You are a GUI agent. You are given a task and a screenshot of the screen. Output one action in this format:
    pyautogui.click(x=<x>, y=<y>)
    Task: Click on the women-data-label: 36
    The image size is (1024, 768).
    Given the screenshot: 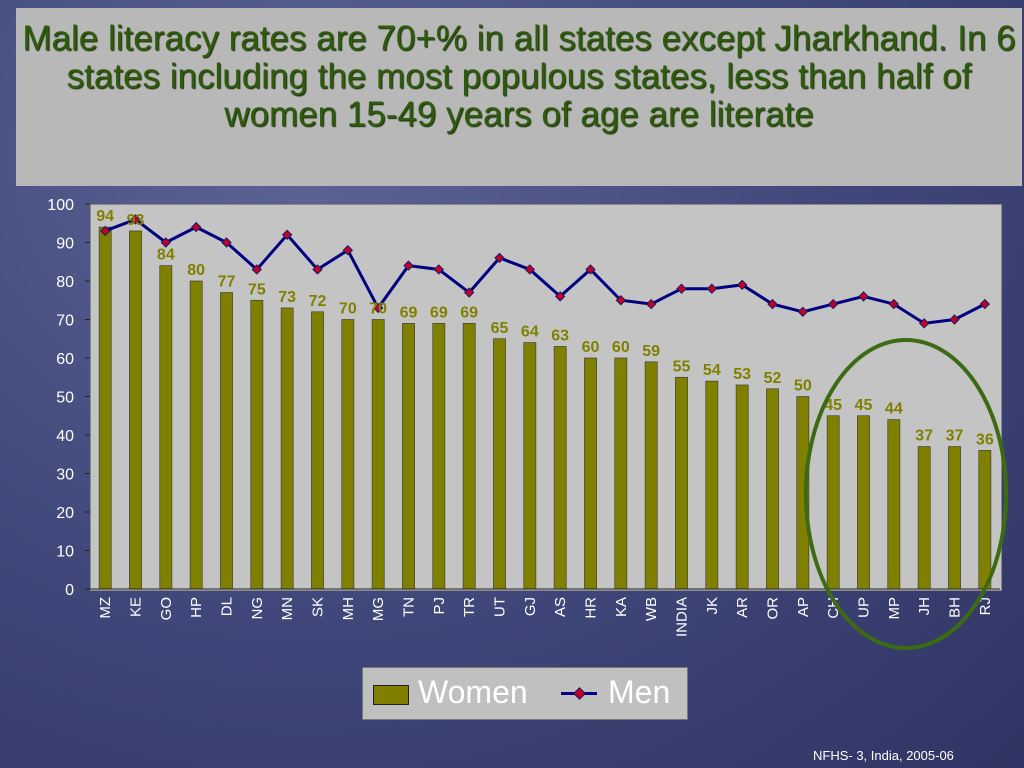 What is the action you would take?
    pyautogui.click(x=985, y=439)
    